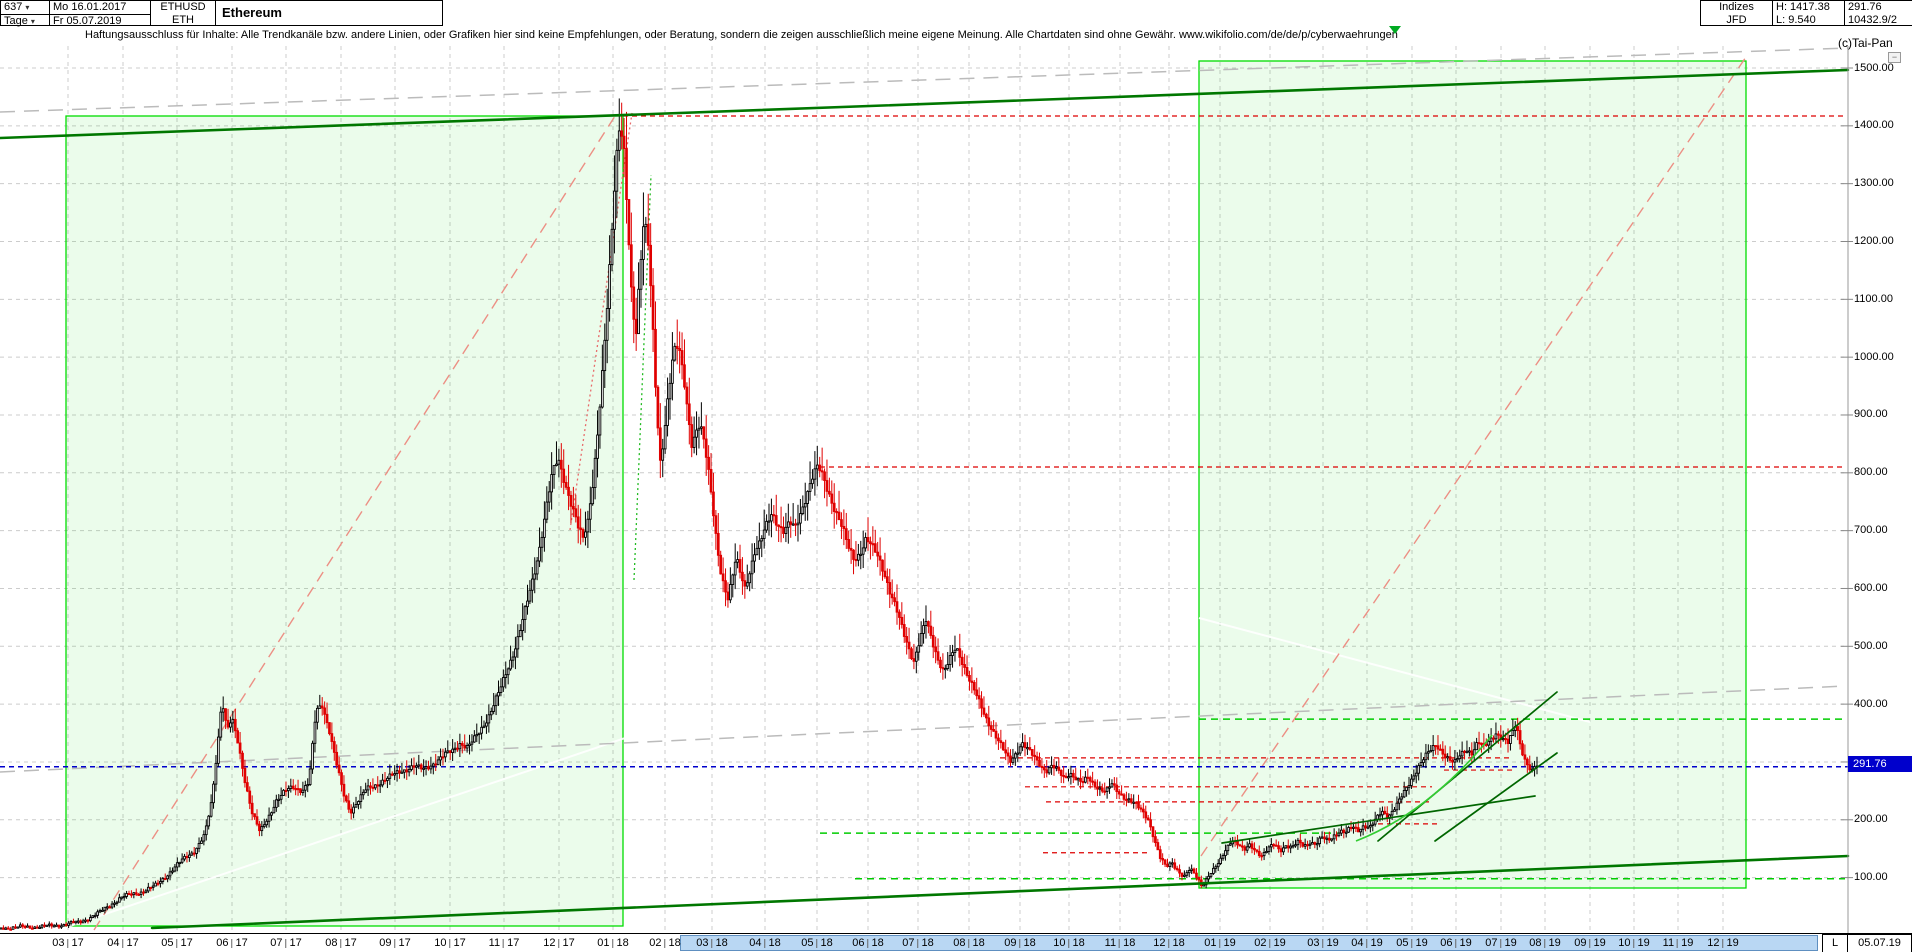 This screenshot has width=1912, height=952. Describe the element at coordinates (341, 942) in the screenshot. I see `month-label: 08 17` at that location.